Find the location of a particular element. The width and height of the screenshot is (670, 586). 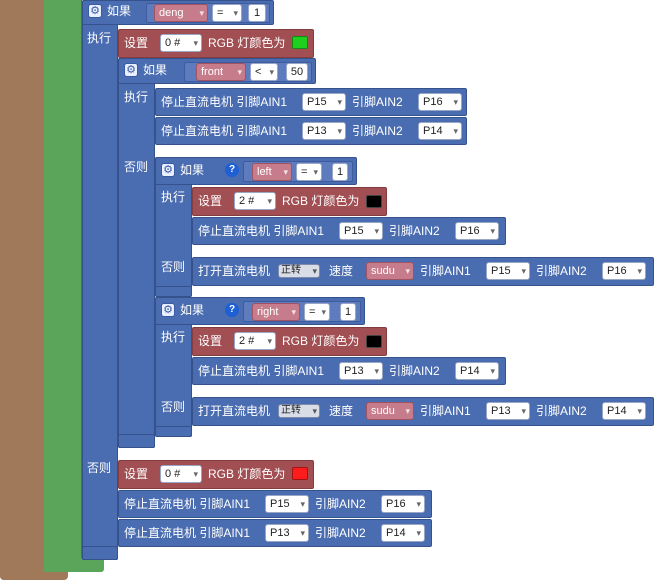

if-front-footer is located at coordinates (136, 441).